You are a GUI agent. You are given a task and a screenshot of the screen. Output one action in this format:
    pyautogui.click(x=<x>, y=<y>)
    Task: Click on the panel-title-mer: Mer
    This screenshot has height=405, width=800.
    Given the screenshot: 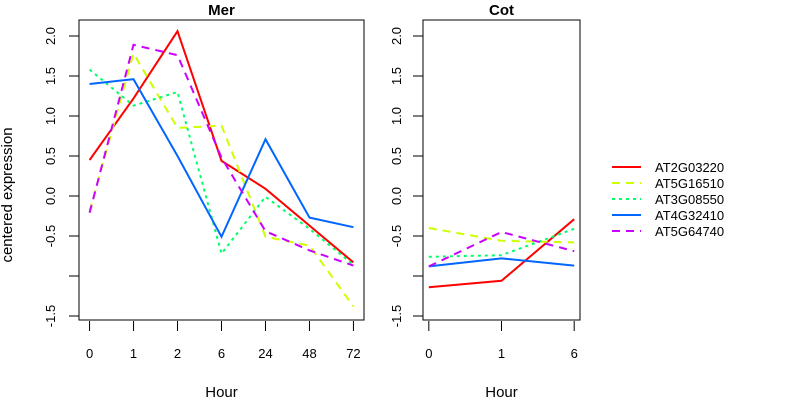 What is the action you would take?
    pyautogui.click(x=221, y=10)
    